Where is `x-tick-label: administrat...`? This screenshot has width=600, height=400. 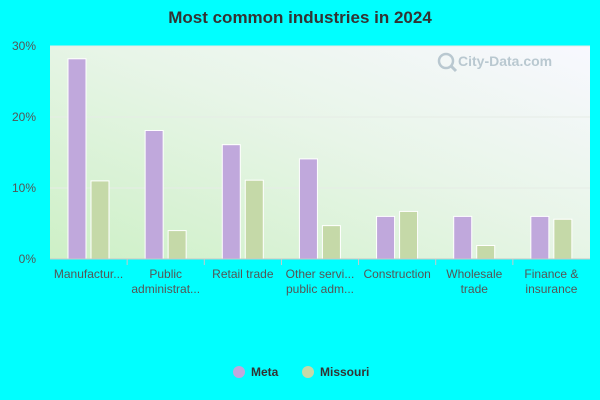 x-tick-label: administrat... is located at coordinates (165, 289).